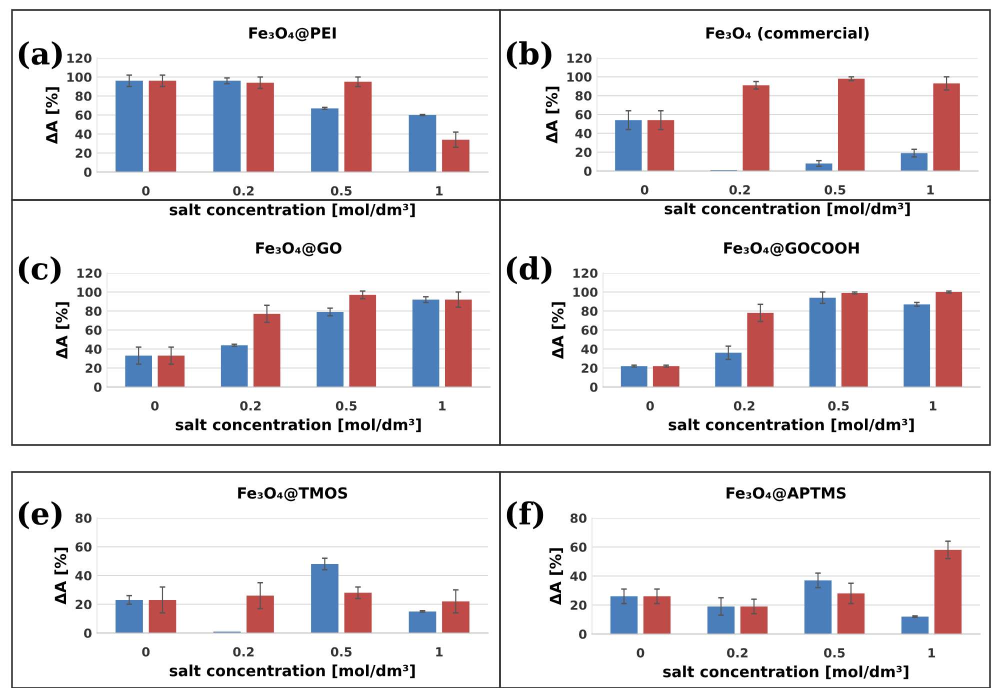 This screenshot has height=688, width=992. I want to click on chart-title: Fe₃O₄@TMOS, so click(293, 494).